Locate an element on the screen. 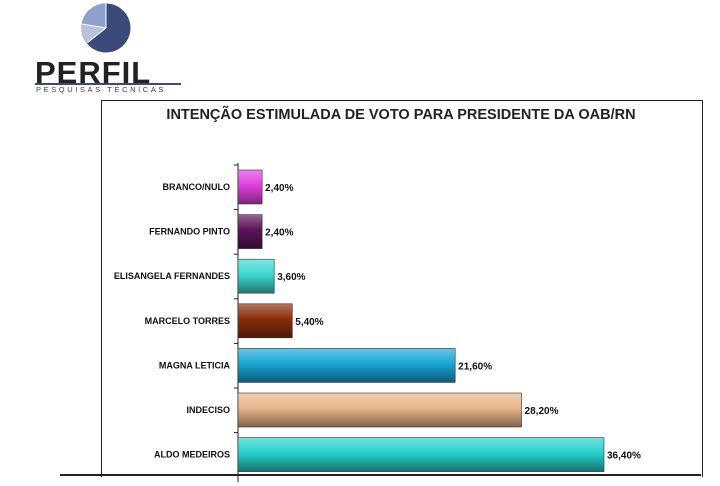  category-label: ELISANGELA FERNANDES is located at coordinates (172, 276).